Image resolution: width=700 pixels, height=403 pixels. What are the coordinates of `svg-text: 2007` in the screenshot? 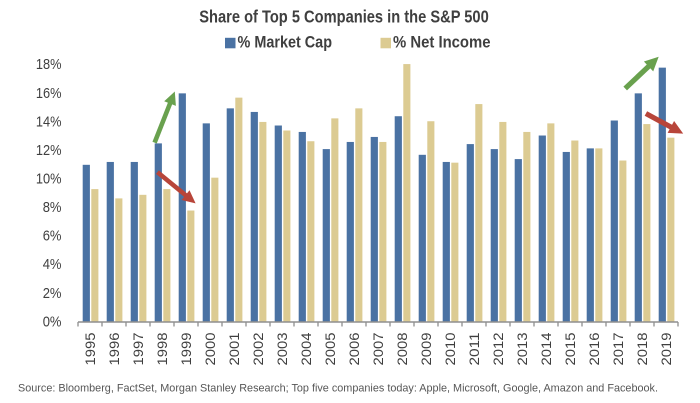 It's located at (378, 349).